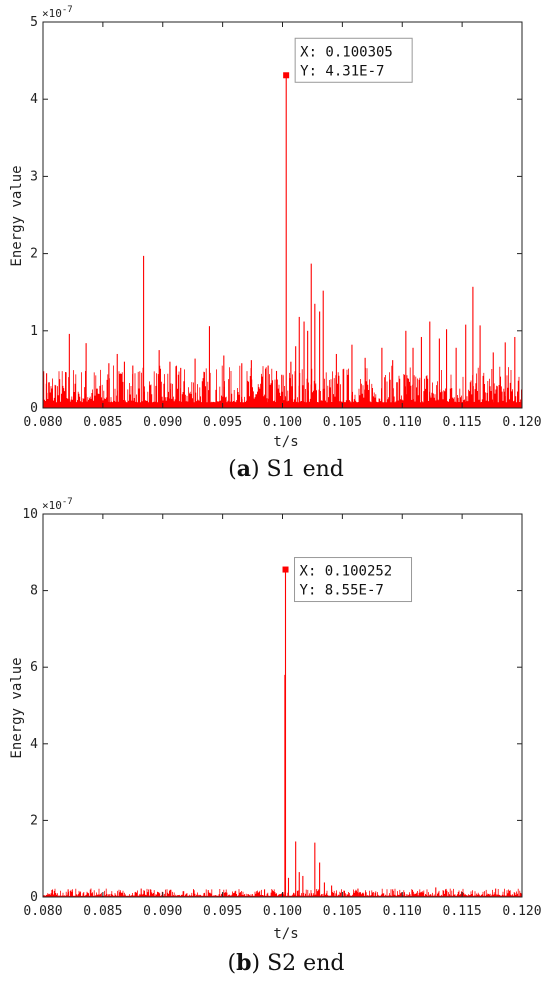 The width and height of the screenshot is (550, 983). Describe the element at coordinates (285, 934) in the screenshot. I see `x-axis-label-b: t/s` at that location.